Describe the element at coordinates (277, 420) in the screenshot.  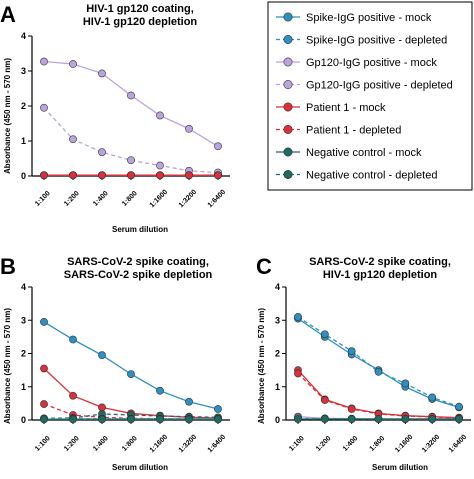
I see `panel-c-y-tick-label: 0` at that location.